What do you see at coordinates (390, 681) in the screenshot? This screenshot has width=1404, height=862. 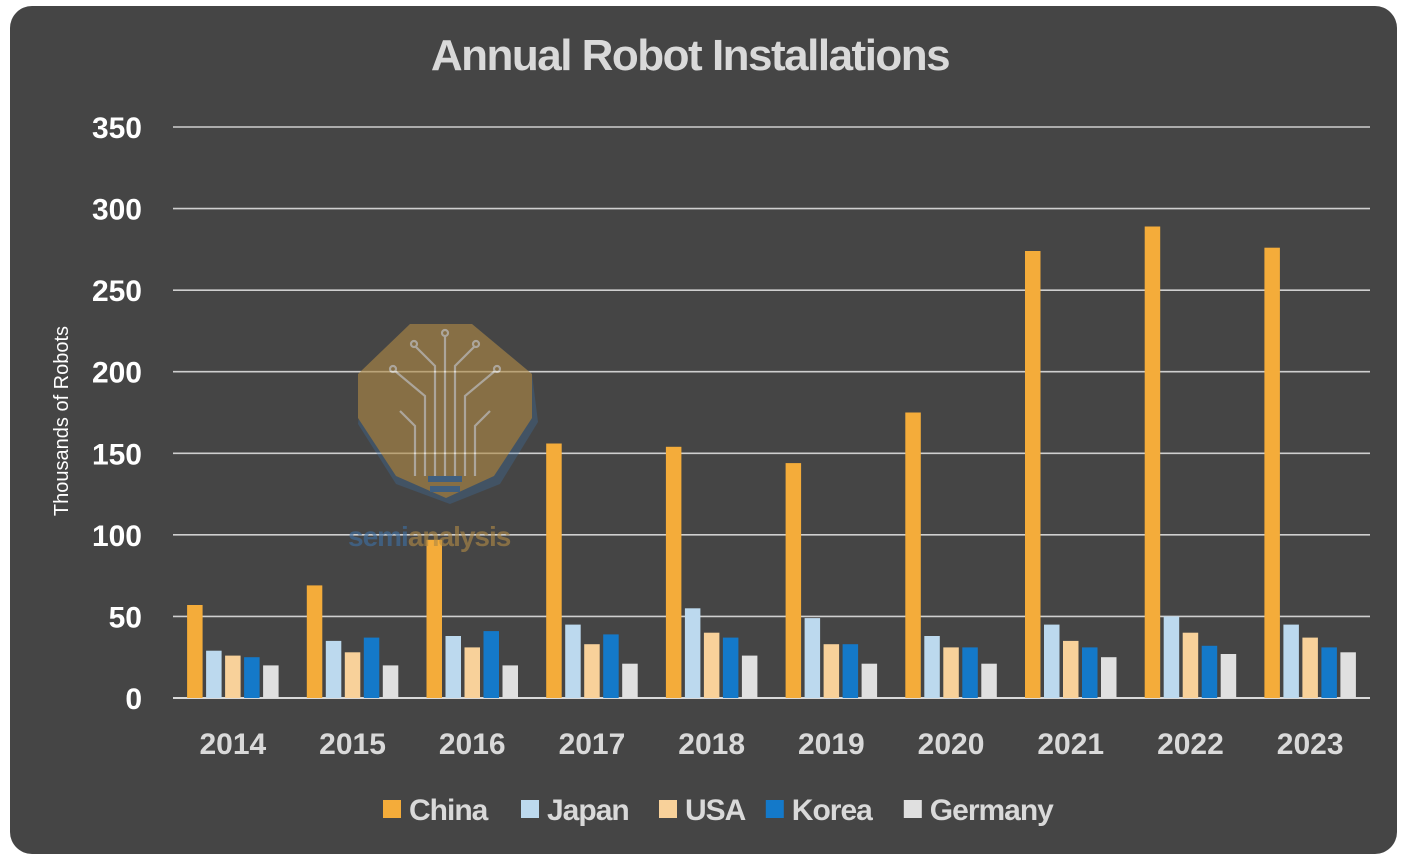 I see `bar-germany-2015` at bounding box center [390, 681].